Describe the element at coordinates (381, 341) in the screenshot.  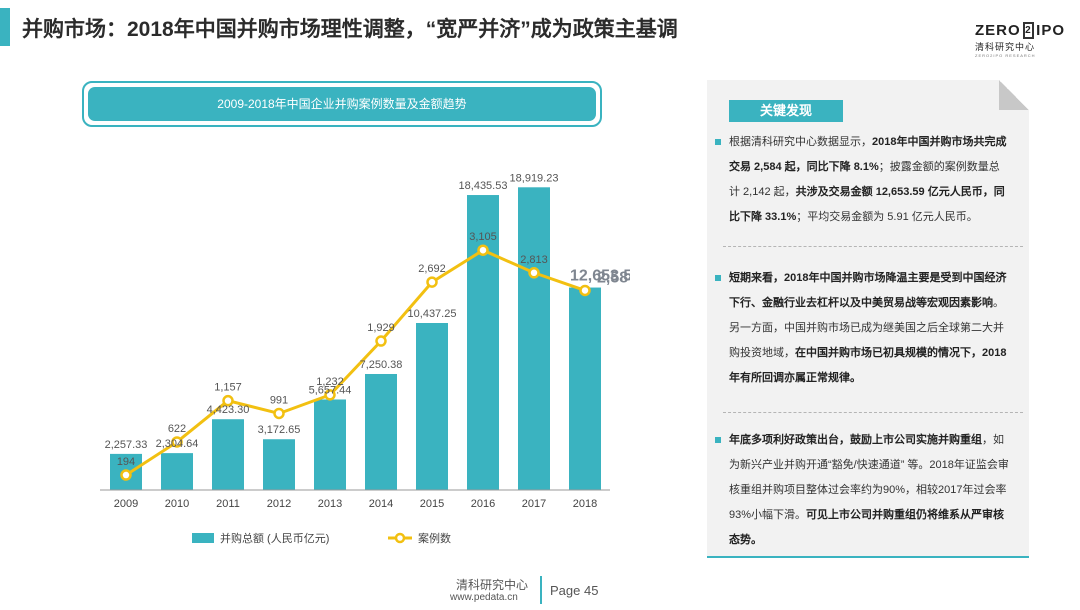
I see `line-point-2014` at that location.